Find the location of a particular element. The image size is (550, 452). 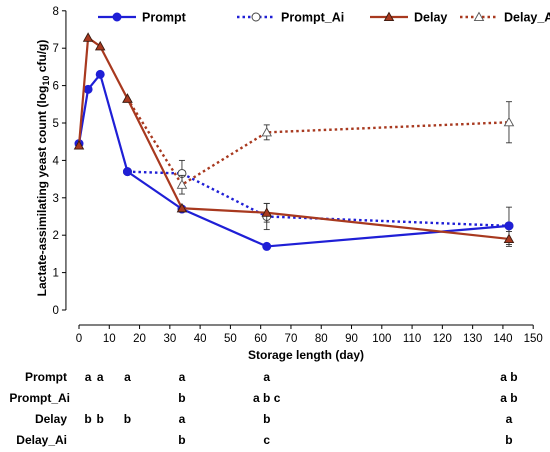

x-tick-label: 100 is located at coordinates (381, 339).